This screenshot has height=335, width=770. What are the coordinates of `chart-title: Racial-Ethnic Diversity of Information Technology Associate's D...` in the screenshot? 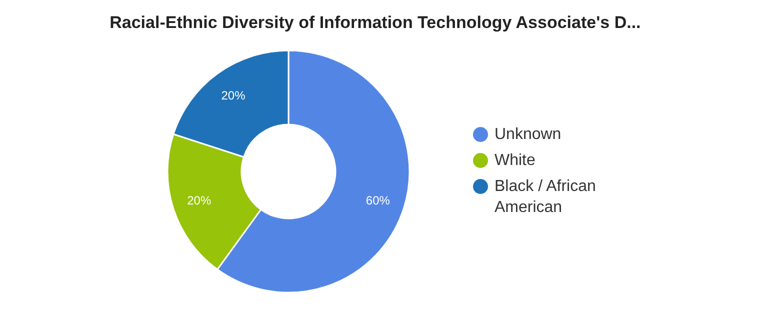 It's located at (375, 22).